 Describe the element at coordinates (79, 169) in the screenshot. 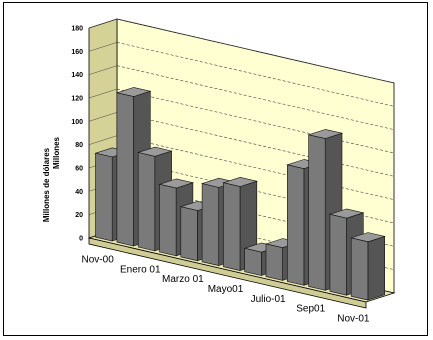

I see `y-tick-label: 60` at that location.